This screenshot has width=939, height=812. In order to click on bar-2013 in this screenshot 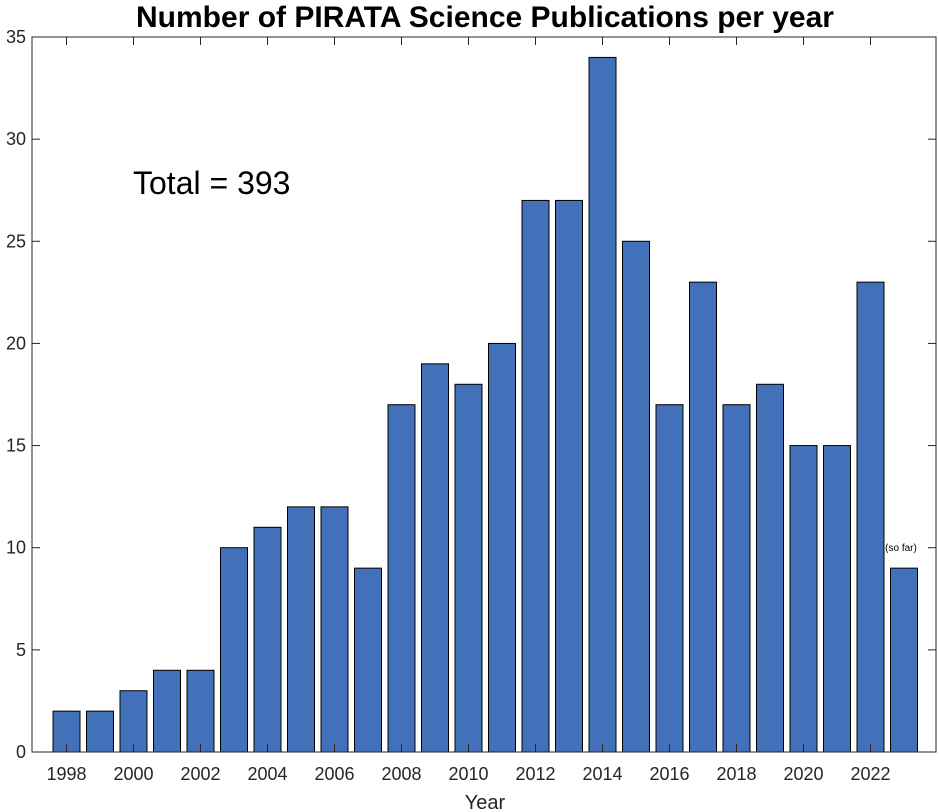, I will do `click(569, 476)`.